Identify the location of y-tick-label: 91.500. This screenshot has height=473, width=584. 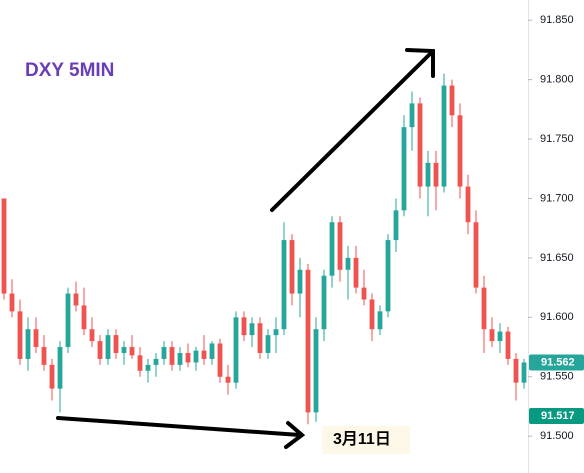
(557, 436).